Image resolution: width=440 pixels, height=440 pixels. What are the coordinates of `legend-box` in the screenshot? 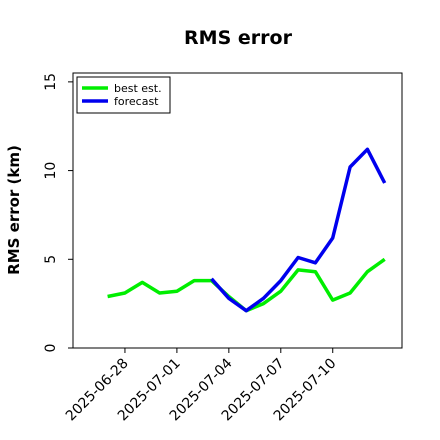 It's located at (123, 95).